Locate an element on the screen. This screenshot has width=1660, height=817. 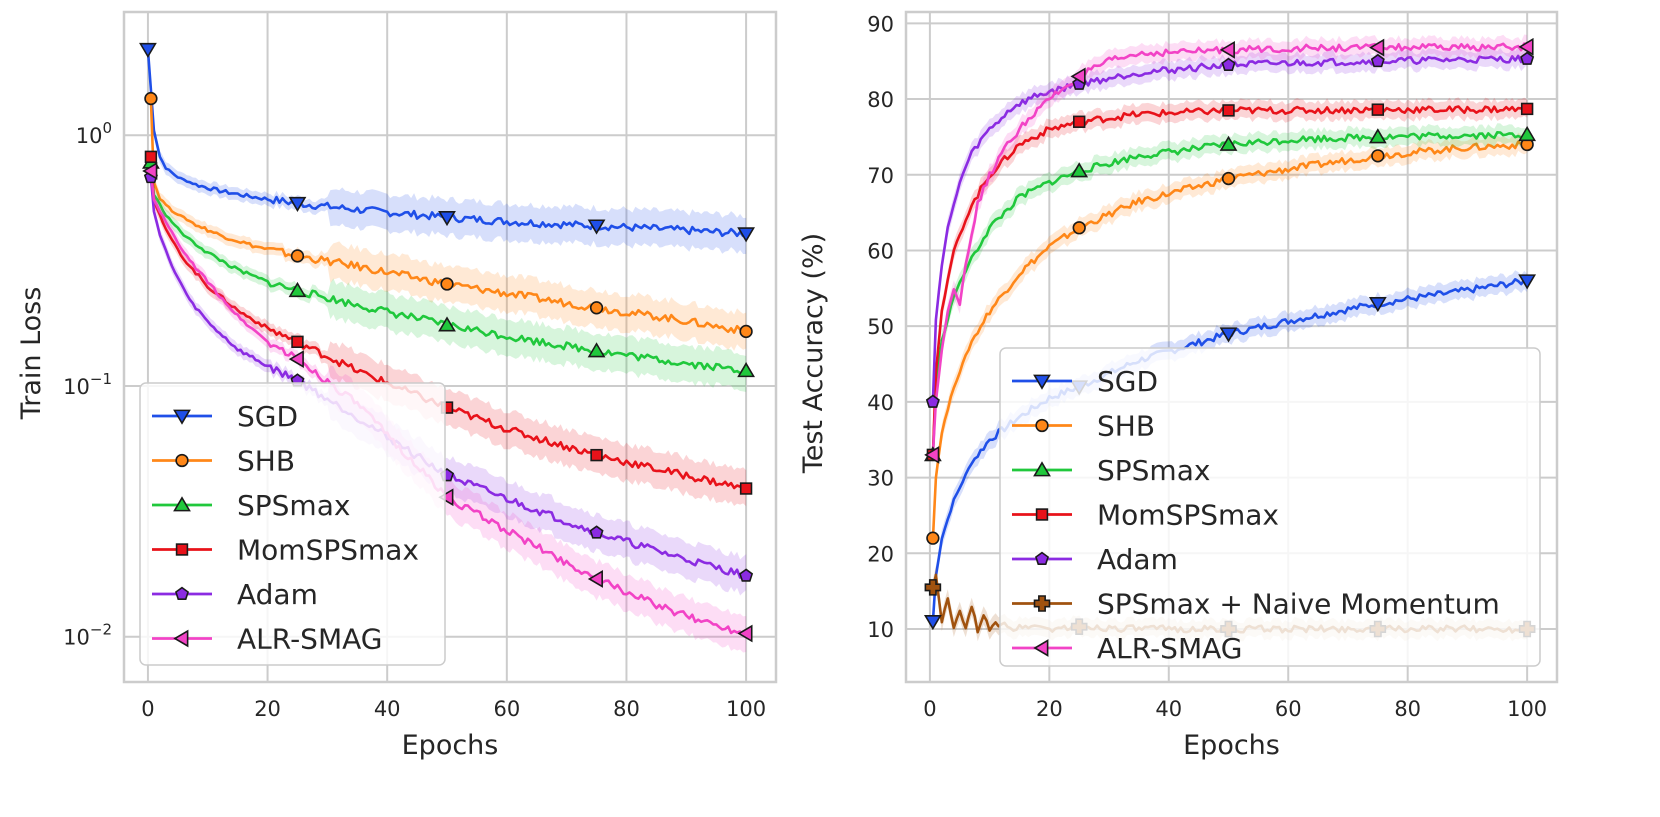
legend-item-shb: SHB is located at coordinates (223, 461).